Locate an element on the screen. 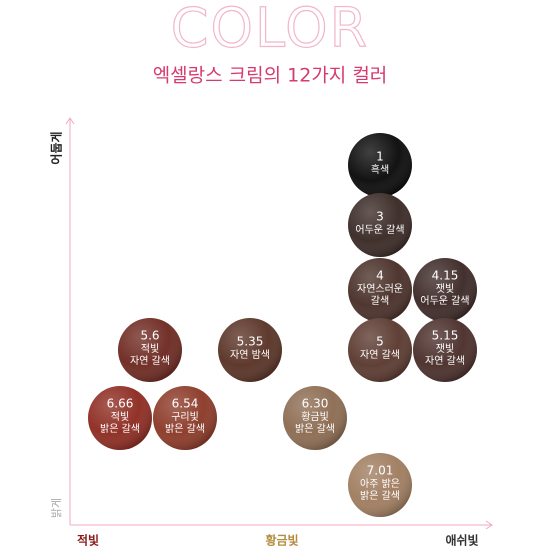 The height and width of the screenshot is (559, 540). swatch-code: 5.35 is located at coordinates (250, 342).